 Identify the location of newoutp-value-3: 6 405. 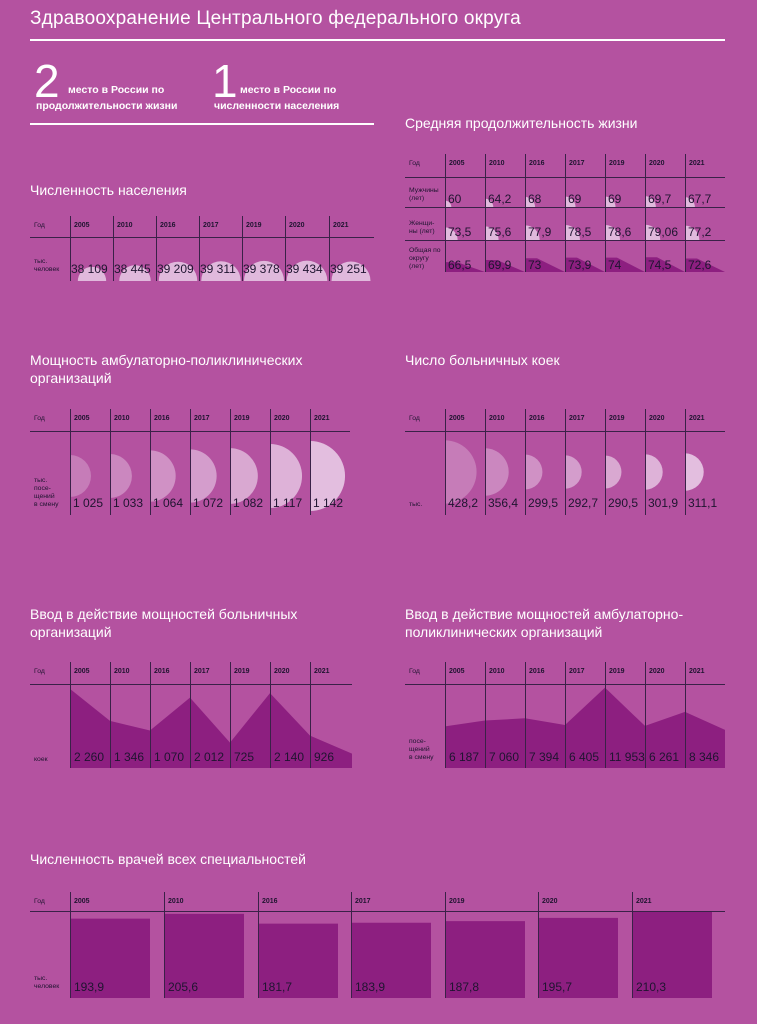
(584, 757).